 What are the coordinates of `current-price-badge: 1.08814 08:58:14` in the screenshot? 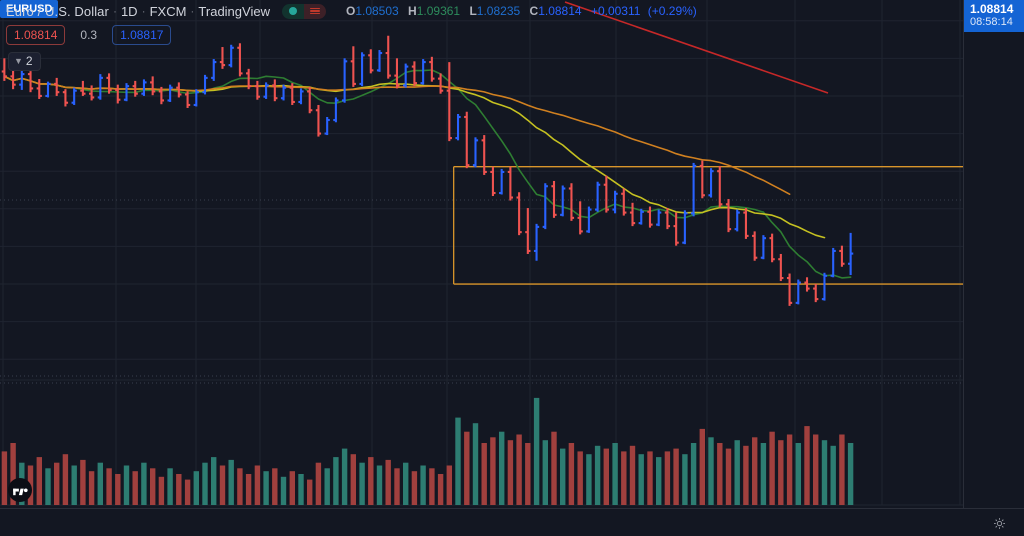 It's located at (994, 16).